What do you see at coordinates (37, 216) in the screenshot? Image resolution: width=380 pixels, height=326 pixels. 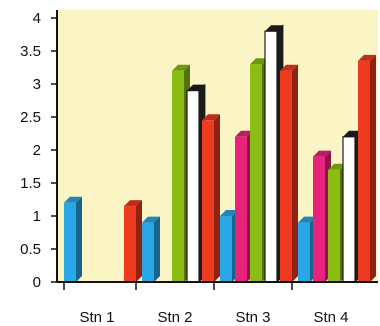 I see `y-tick-label: 1` at bounding box center [37, 216].